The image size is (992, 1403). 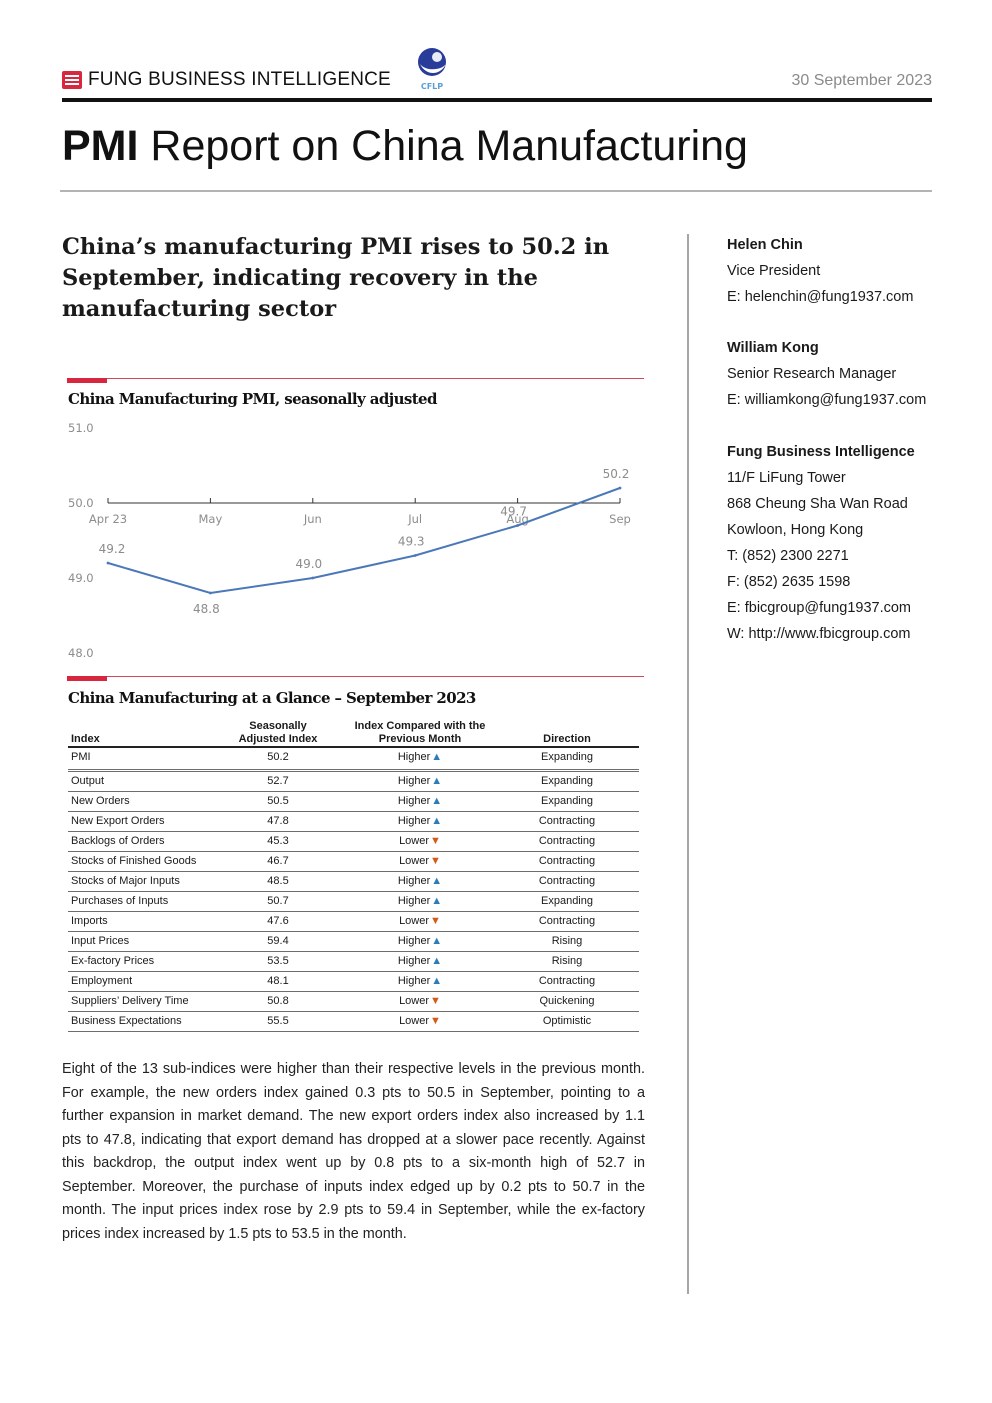 I want to click on header-direction: Direction, so click(x=567, y=739).